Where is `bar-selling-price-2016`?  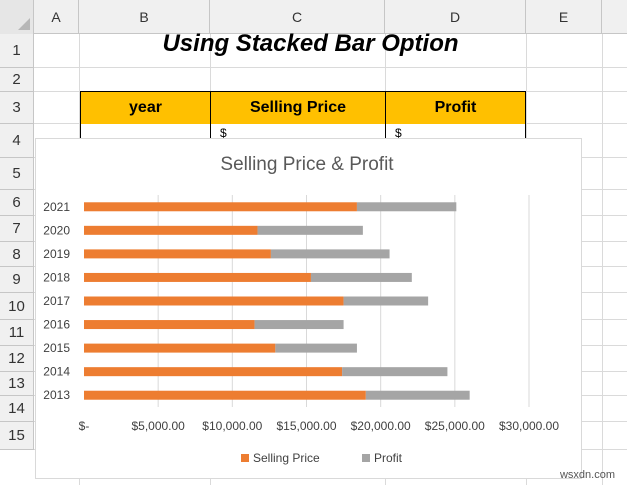 bar-selling-price-2016 is located at coordinates (169, 325).